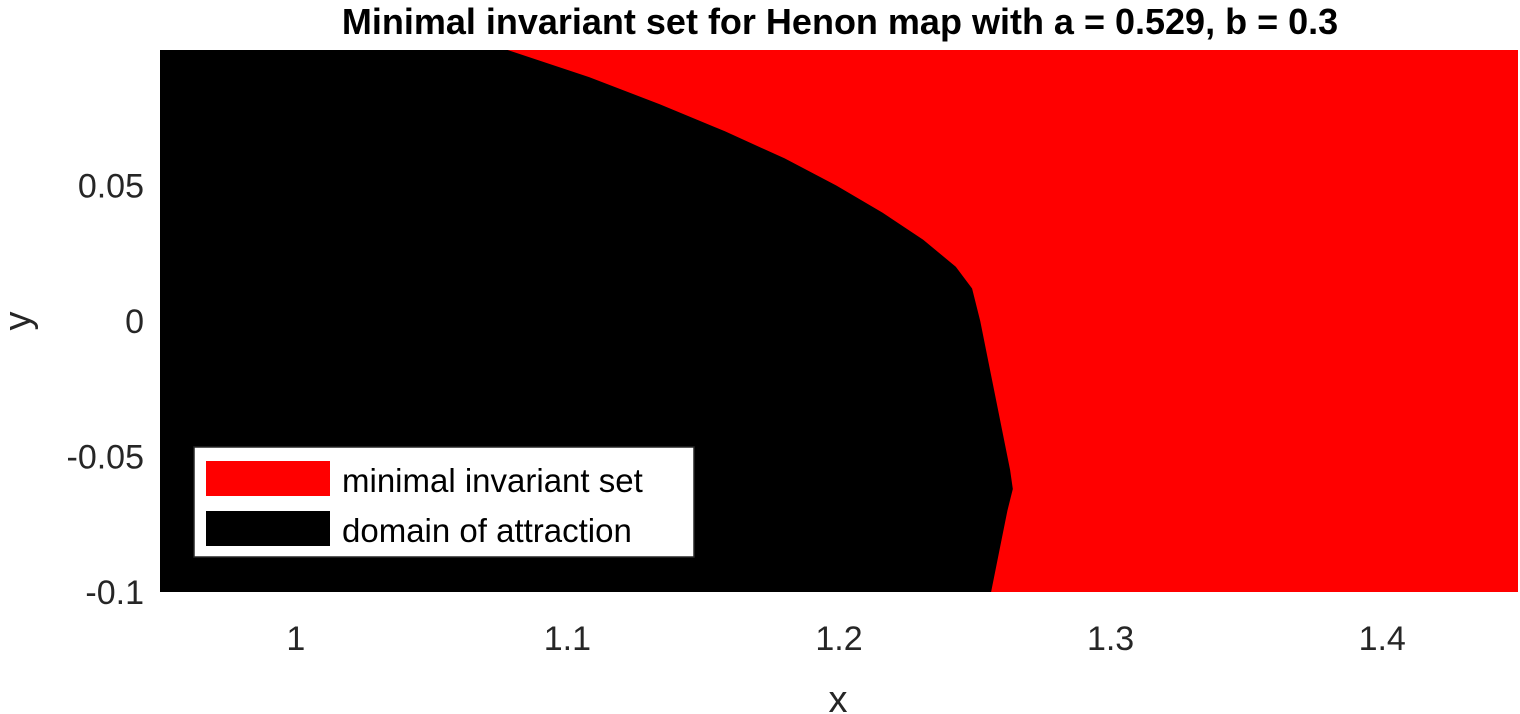 The height and width of the screenshot is (714, 1520). I want to click on y-axis: -0.1 -0.05 0 0.05, so click(106, 390).